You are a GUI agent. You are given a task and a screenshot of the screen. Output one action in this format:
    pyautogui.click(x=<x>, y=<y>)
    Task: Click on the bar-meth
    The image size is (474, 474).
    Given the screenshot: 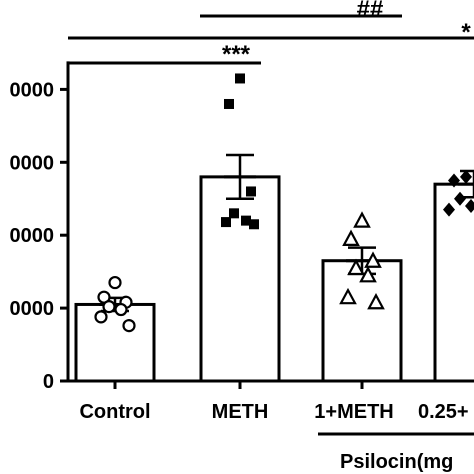 What is the action you would take?
    pyautogui.click(x=240, y=279)
    